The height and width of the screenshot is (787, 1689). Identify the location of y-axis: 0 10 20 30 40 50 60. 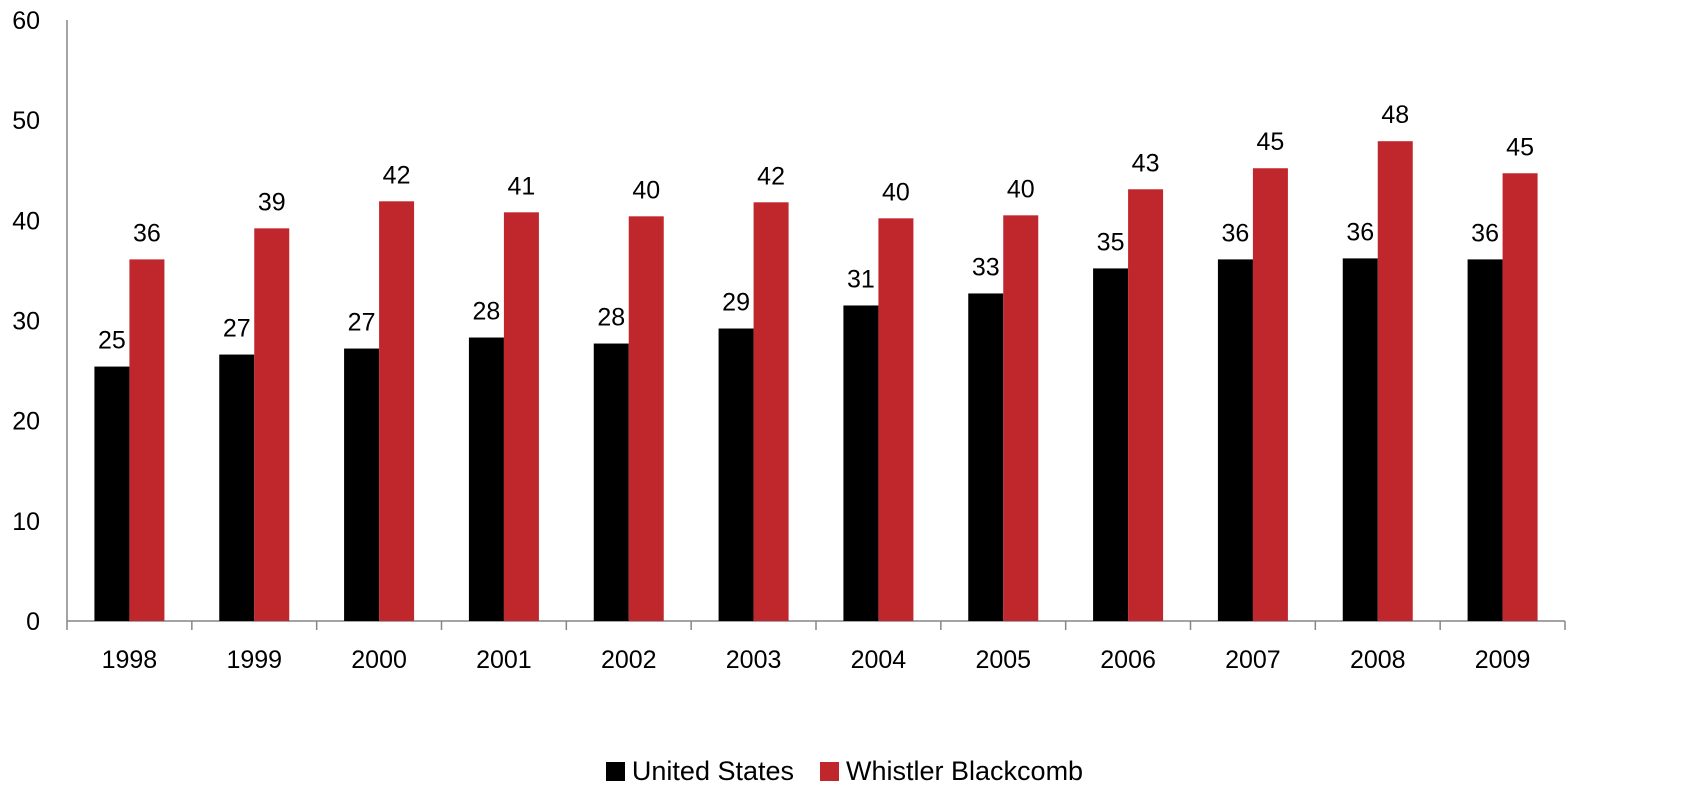
(40, 321).